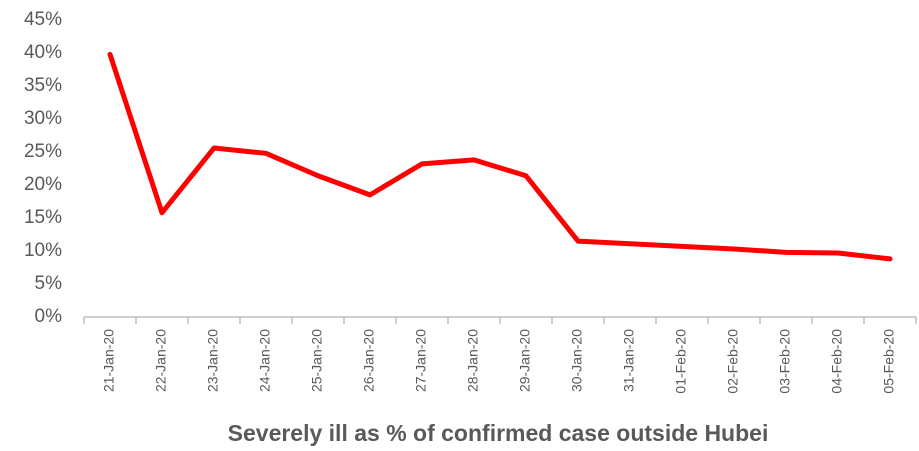  I want to click on x-tick-label: 26-Jan-20, so click(369, 360).